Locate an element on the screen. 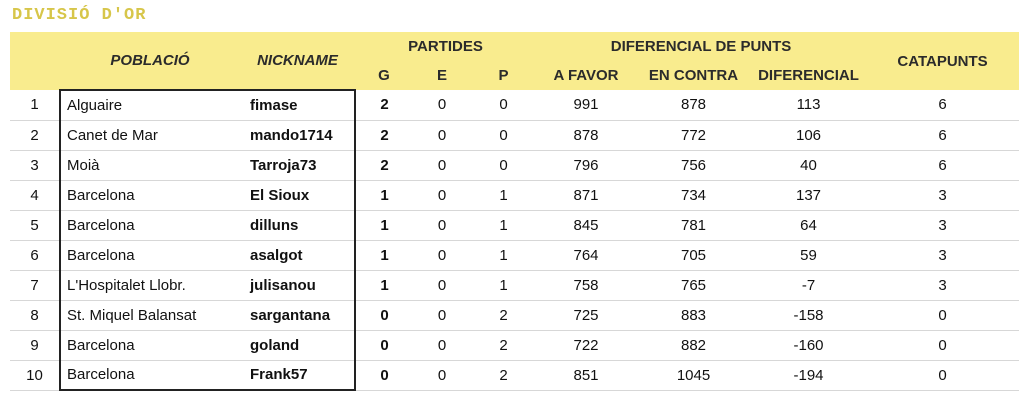 This screenshot has width=1024, height=409. point-diff-cell: 59 is located at coordinates (809, 255).